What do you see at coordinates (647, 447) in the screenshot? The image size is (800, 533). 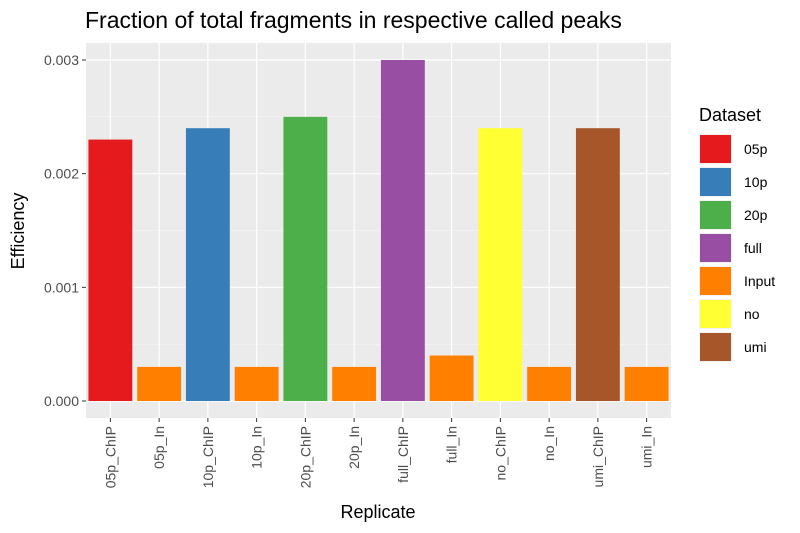 I see `x-tick-label: umi_In` at bounding box center [647, 447].